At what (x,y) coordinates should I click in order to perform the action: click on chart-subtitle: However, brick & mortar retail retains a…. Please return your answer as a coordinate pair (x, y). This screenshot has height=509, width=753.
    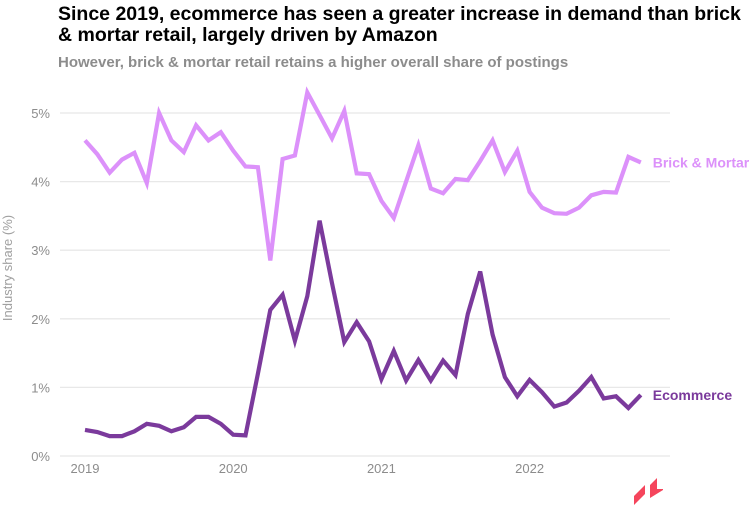
    Looking at the image, I should click on (313, 62).